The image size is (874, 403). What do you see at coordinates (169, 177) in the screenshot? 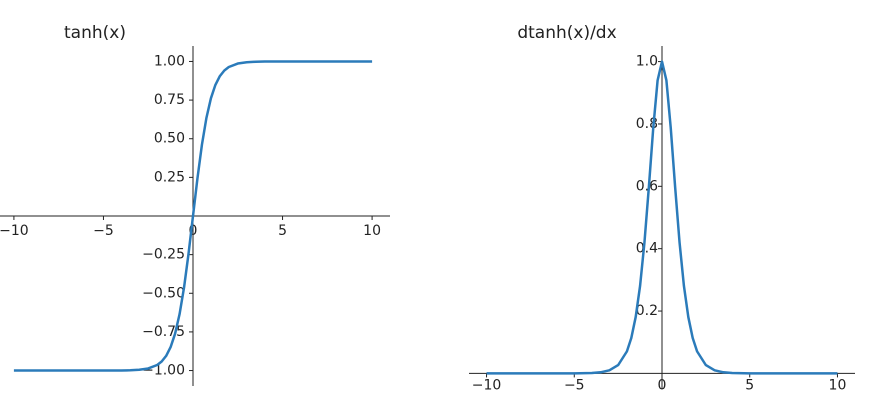
I see `y-tick-label: 0.25` at bounding box center [169, 177].